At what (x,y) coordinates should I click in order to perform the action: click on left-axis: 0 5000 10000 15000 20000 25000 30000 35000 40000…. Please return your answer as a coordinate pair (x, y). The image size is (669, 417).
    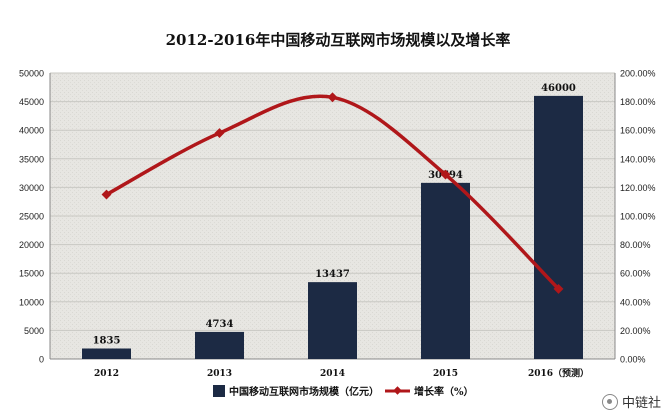
    Looking at the image, I should click on (31, 217).